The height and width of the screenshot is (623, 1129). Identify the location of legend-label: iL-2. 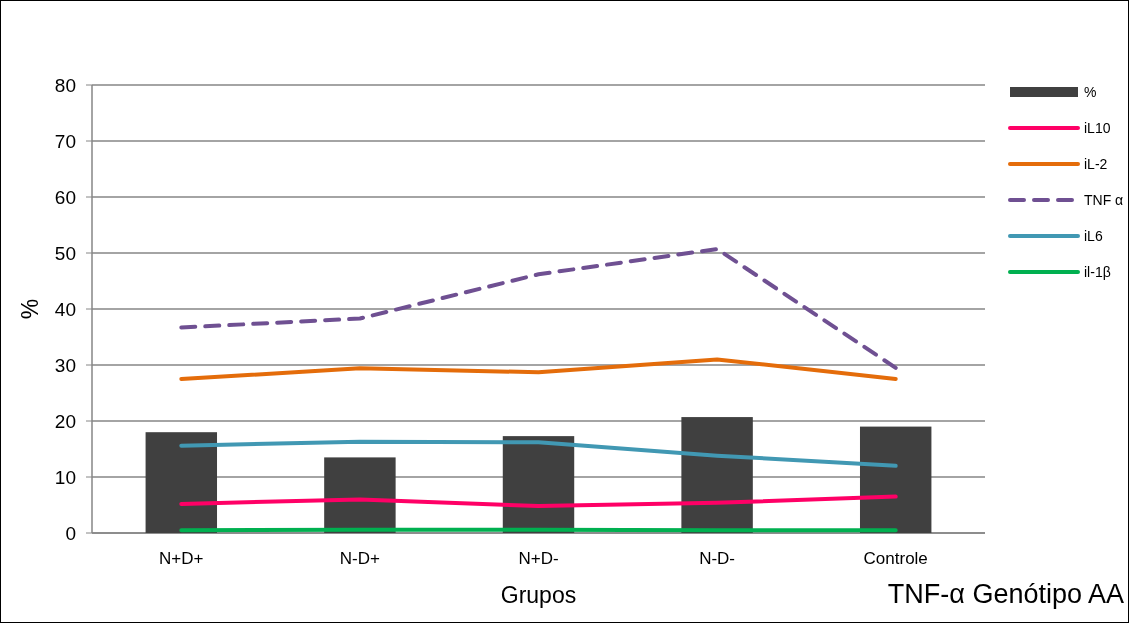
(1096, 163).